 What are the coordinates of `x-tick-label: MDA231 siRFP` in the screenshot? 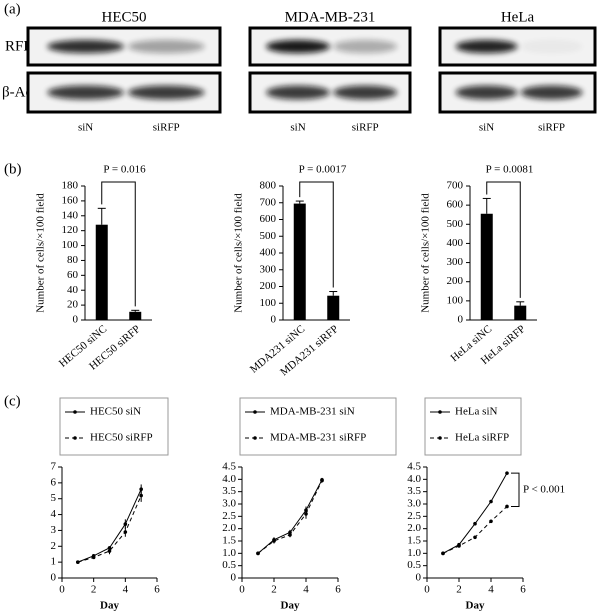 It's located at (309, 350).